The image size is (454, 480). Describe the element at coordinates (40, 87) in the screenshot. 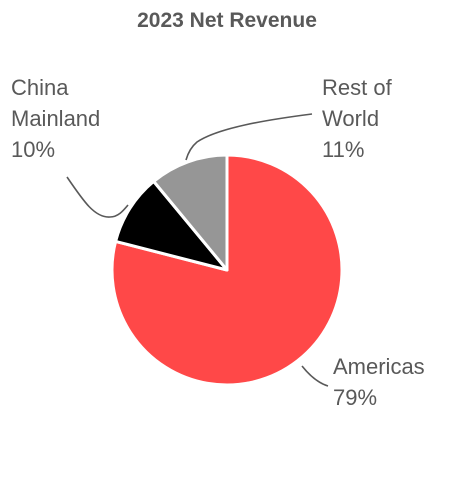

I see `label-china-mainland-line1: China` at that location.